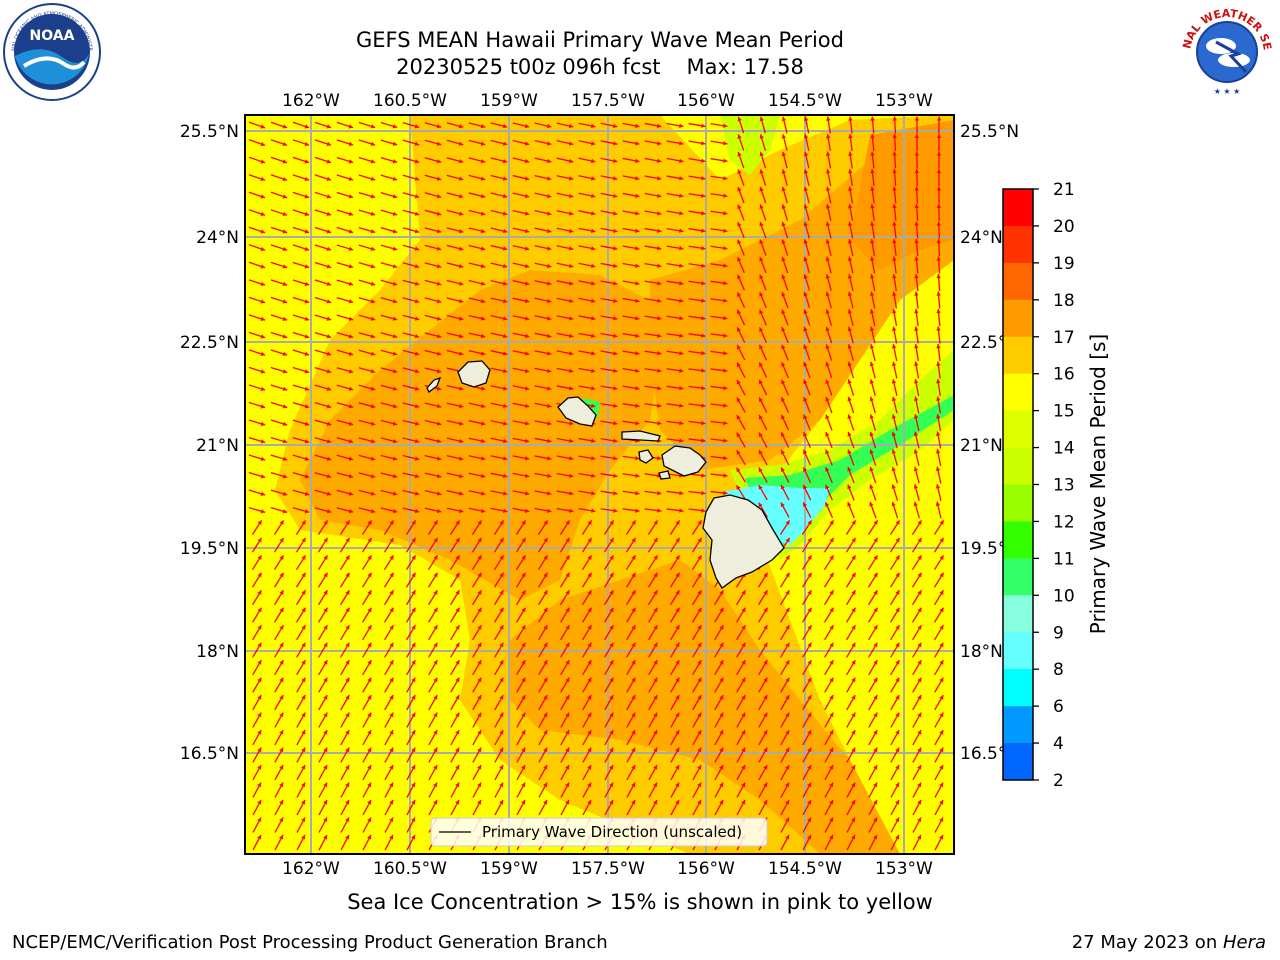 The image size is (1280, 960). Describe the element at coordinates (1018, 318) in the screenshot. I see `colorbar-segment` at that location.